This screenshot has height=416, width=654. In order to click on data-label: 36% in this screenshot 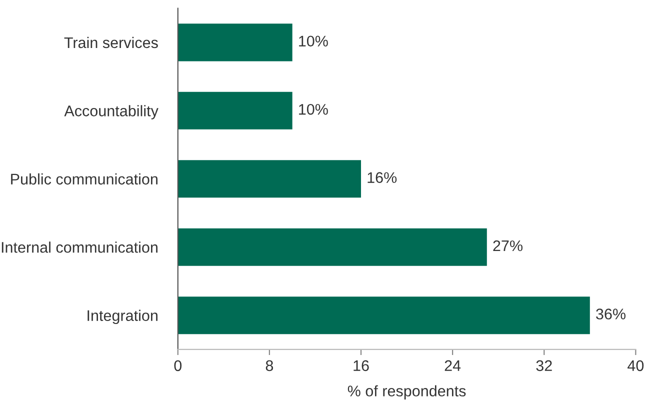, I will do `click(611, 314)`.